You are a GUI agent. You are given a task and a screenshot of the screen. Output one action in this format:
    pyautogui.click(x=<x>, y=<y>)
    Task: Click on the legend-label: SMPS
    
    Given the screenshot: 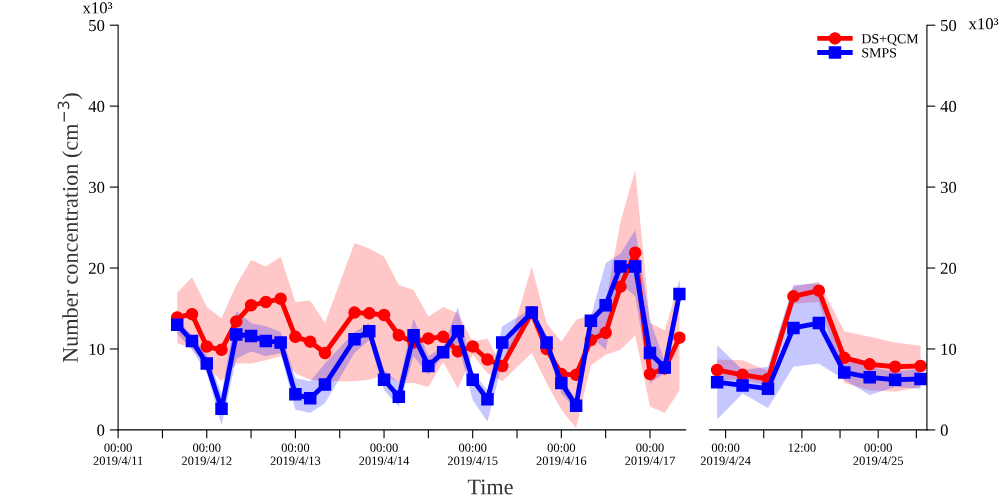 What is the action you would take?
    pyautogui.click(x=879, y=53)
    